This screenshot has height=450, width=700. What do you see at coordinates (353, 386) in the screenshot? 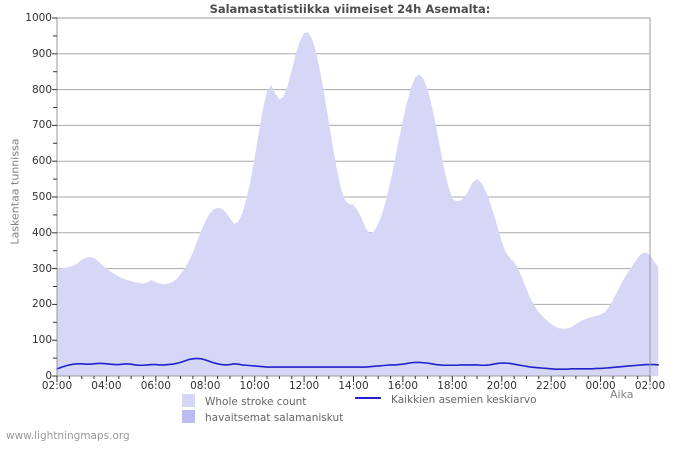
I see `x-tick-label: 14:00` at bounding box center [353, 386].